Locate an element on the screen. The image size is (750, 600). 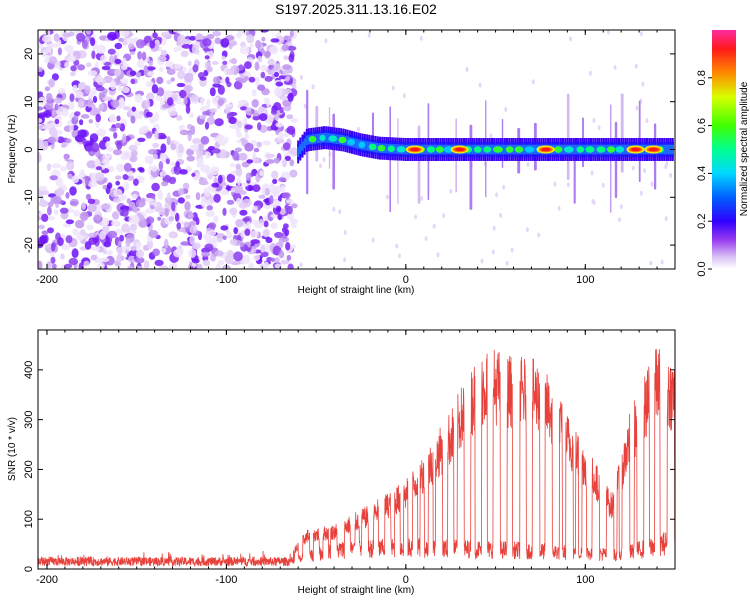
x-tick-label: 100 is located at coordinates (585, 280).